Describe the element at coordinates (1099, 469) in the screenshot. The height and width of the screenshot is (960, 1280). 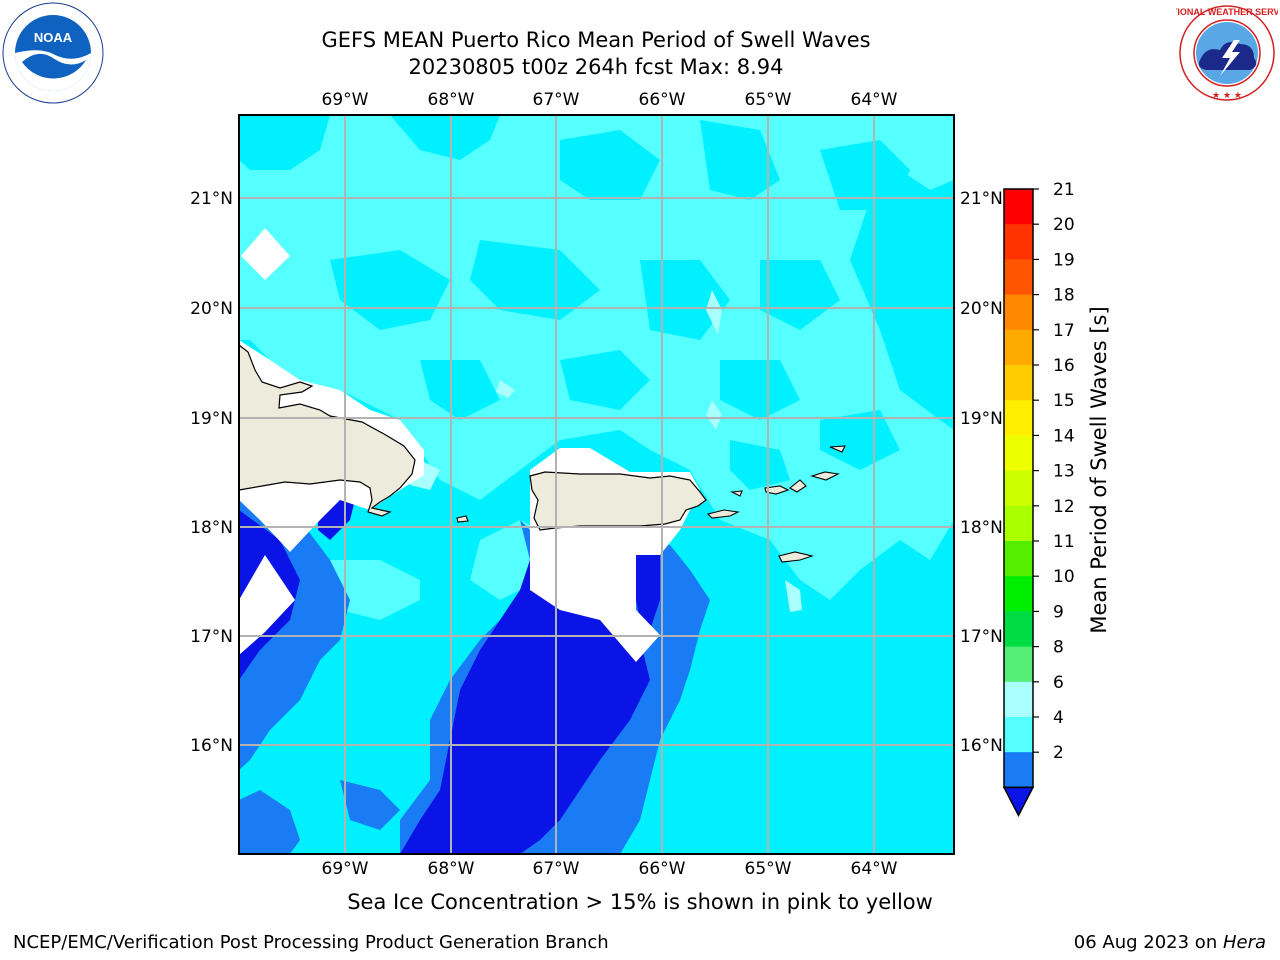
I see `colorbar-title: Mean Period of Swell Waves [s]` at that location.